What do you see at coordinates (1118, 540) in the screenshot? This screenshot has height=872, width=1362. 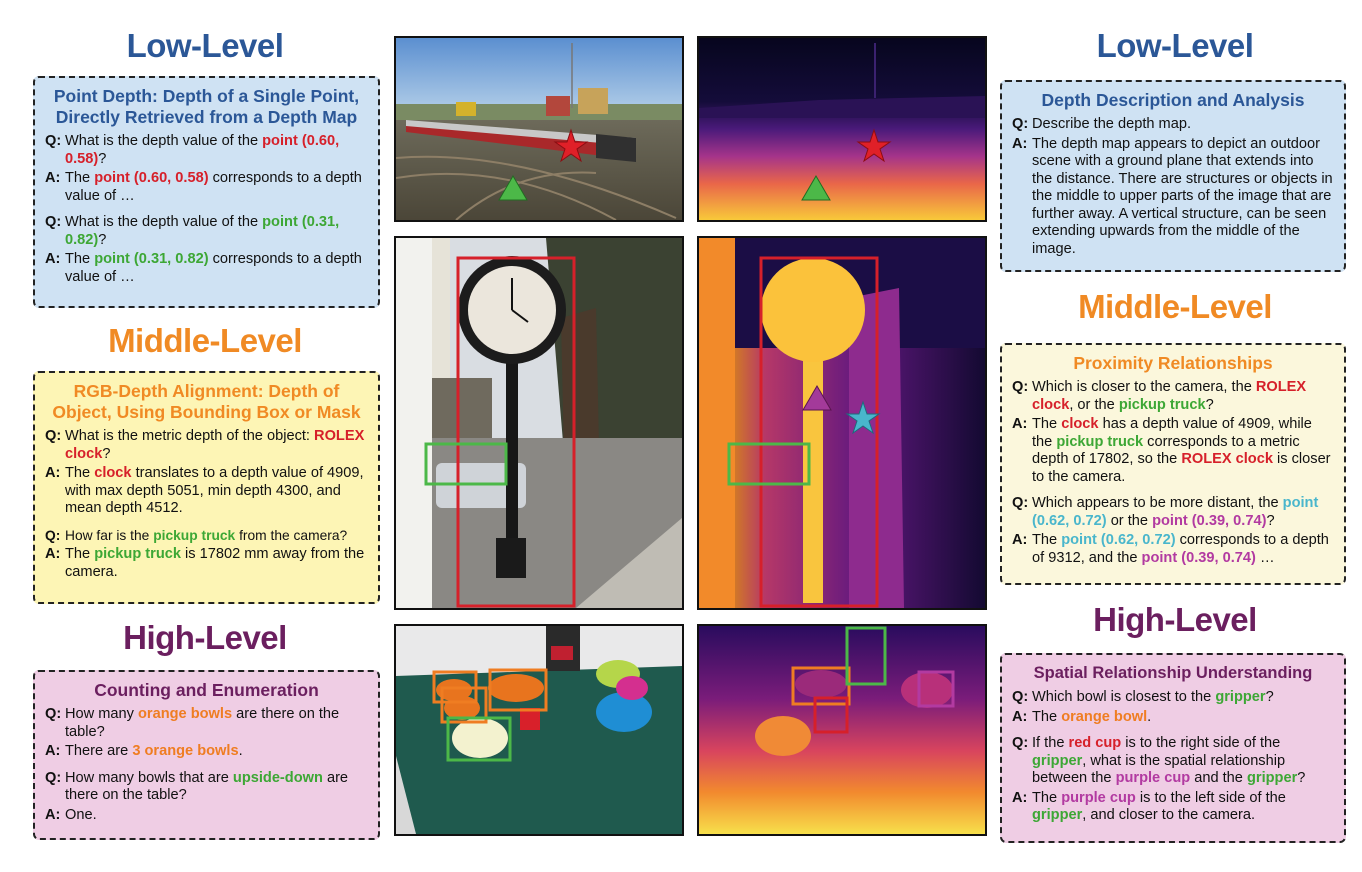 I see `cyan-point-ref: point (0.62, 0.72)` at bounding box center [1118, 540].